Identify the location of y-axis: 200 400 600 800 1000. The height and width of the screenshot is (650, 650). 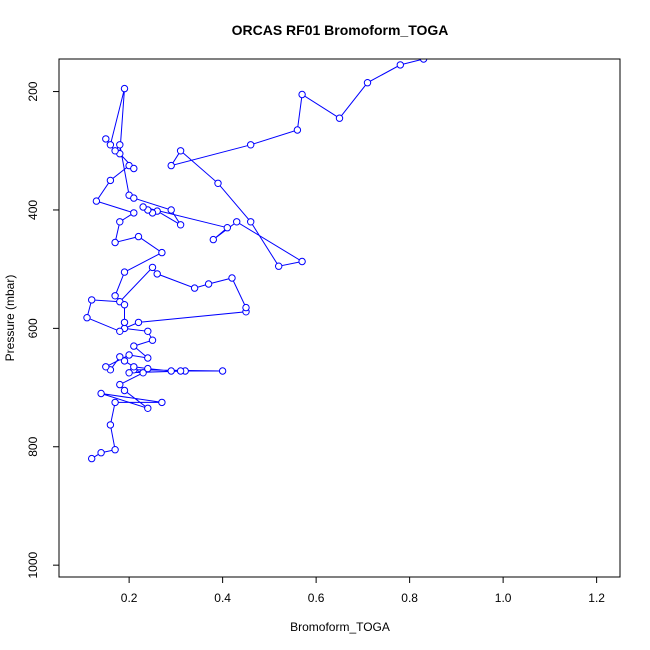
(42, 330).